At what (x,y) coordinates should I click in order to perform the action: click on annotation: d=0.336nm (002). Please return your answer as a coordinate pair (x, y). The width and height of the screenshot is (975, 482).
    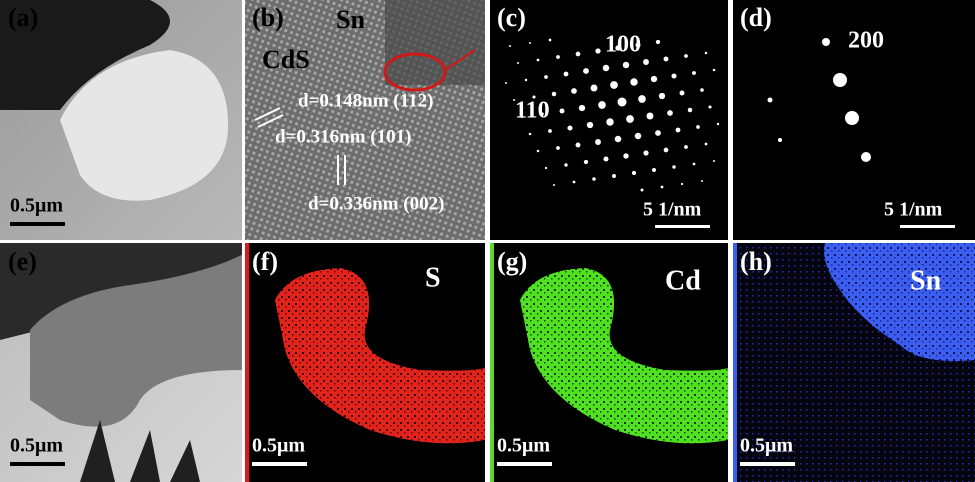
    Looking at the image, I should click on (376, 203).